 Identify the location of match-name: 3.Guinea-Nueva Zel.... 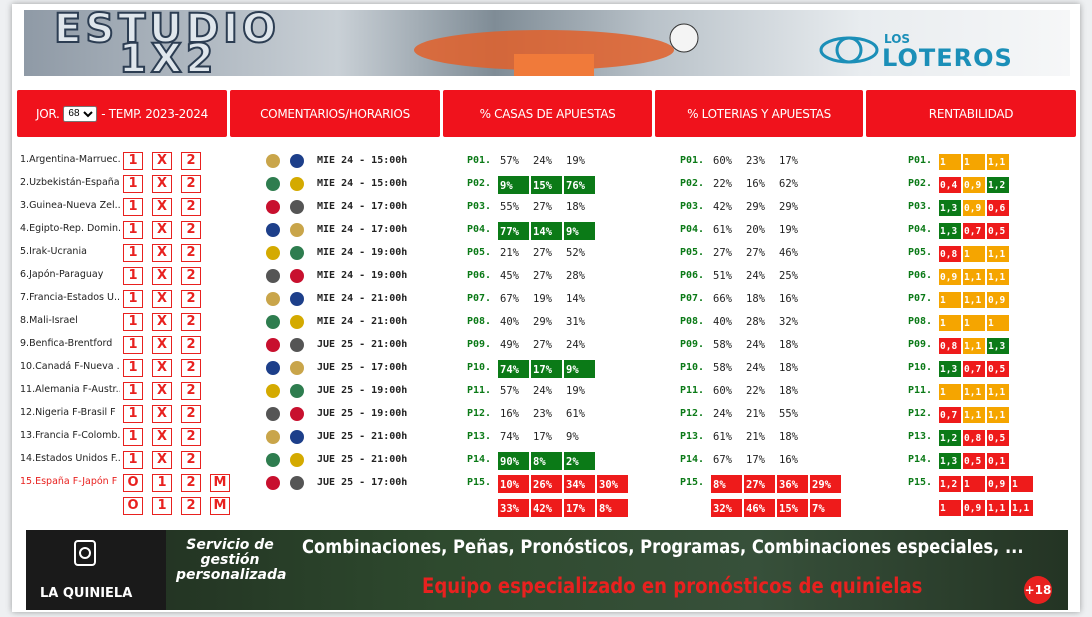
(70, 205).